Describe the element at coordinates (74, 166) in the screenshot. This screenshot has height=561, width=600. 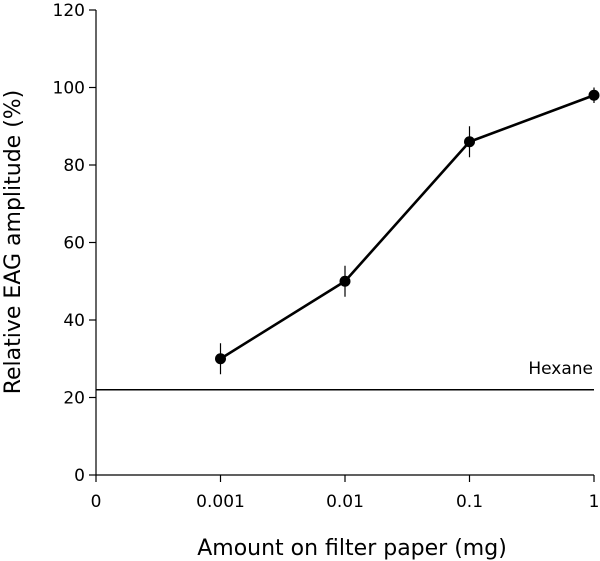
I see `y-tick-label: 80` at that location.